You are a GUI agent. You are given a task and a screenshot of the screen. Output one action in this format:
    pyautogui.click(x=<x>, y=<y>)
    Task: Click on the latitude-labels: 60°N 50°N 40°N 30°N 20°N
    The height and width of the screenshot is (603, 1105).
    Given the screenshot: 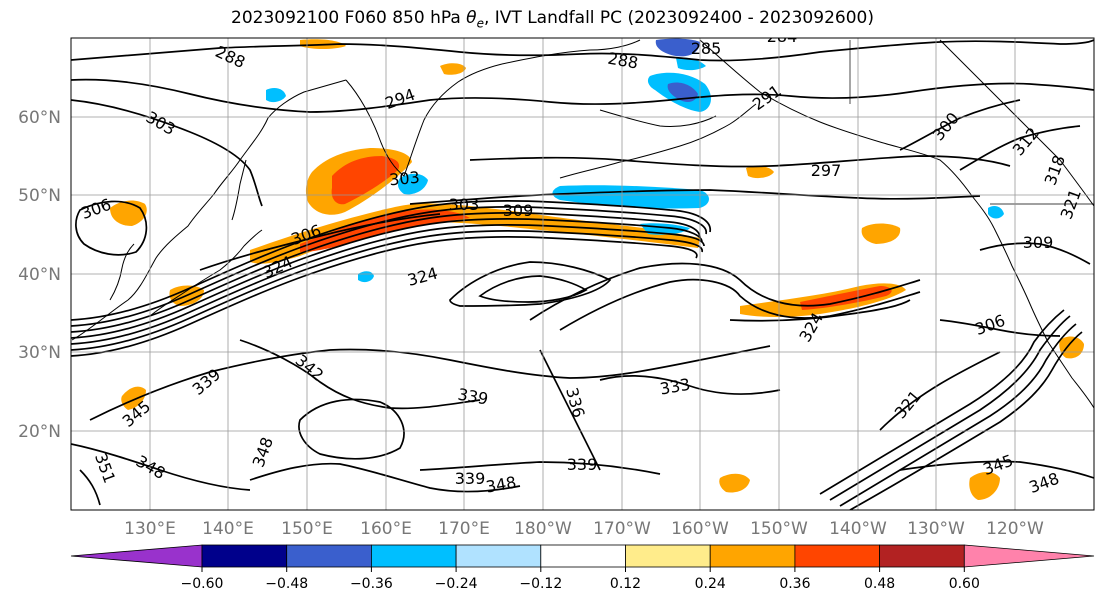 What is the action you would take?
    pyautogui.click(x=39, y=275)
    